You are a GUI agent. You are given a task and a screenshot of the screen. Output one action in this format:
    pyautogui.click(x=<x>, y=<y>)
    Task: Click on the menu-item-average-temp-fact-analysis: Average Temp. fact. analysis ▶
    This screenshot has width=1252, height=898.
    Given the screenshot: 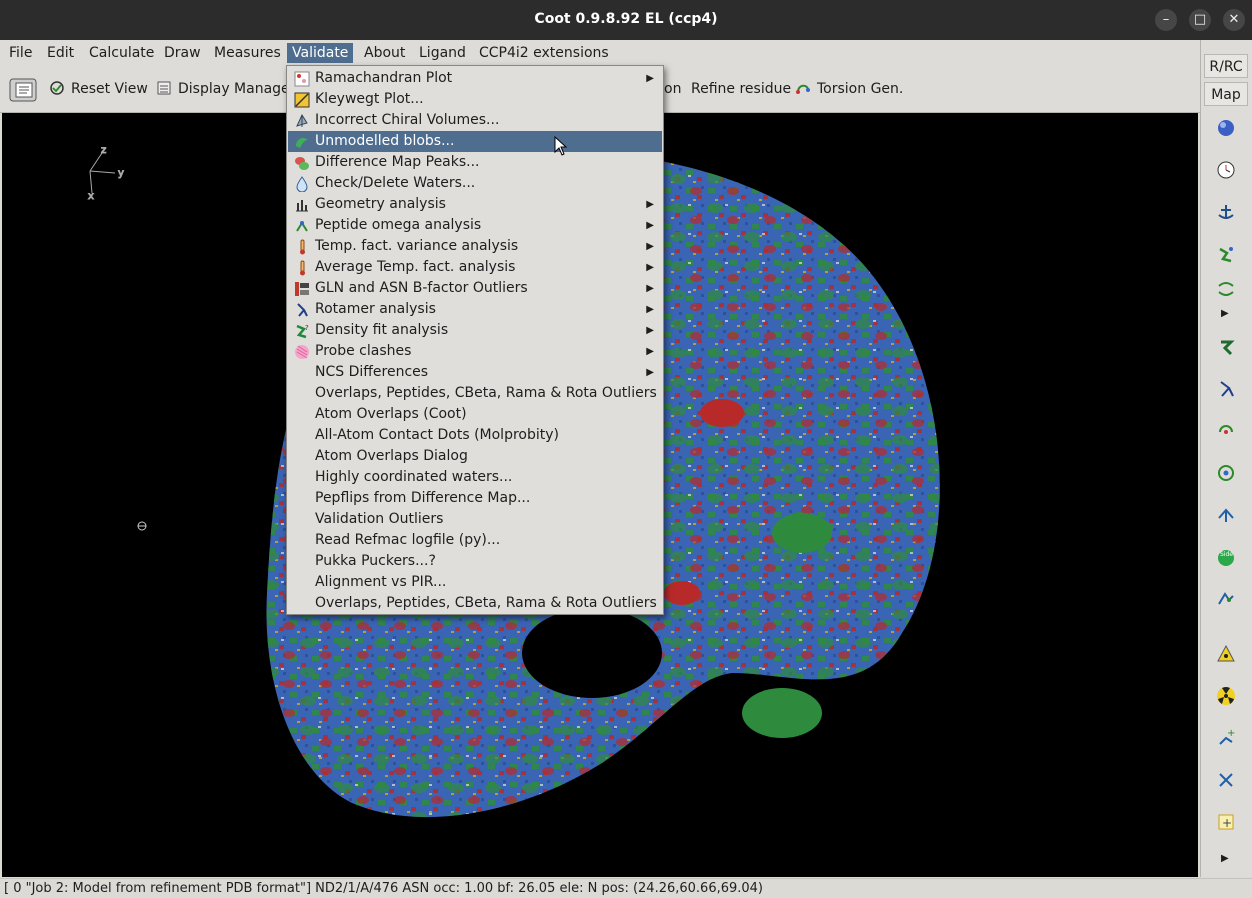 What is the action you would take?
    pyautogui.click(x=475, y=267)
    